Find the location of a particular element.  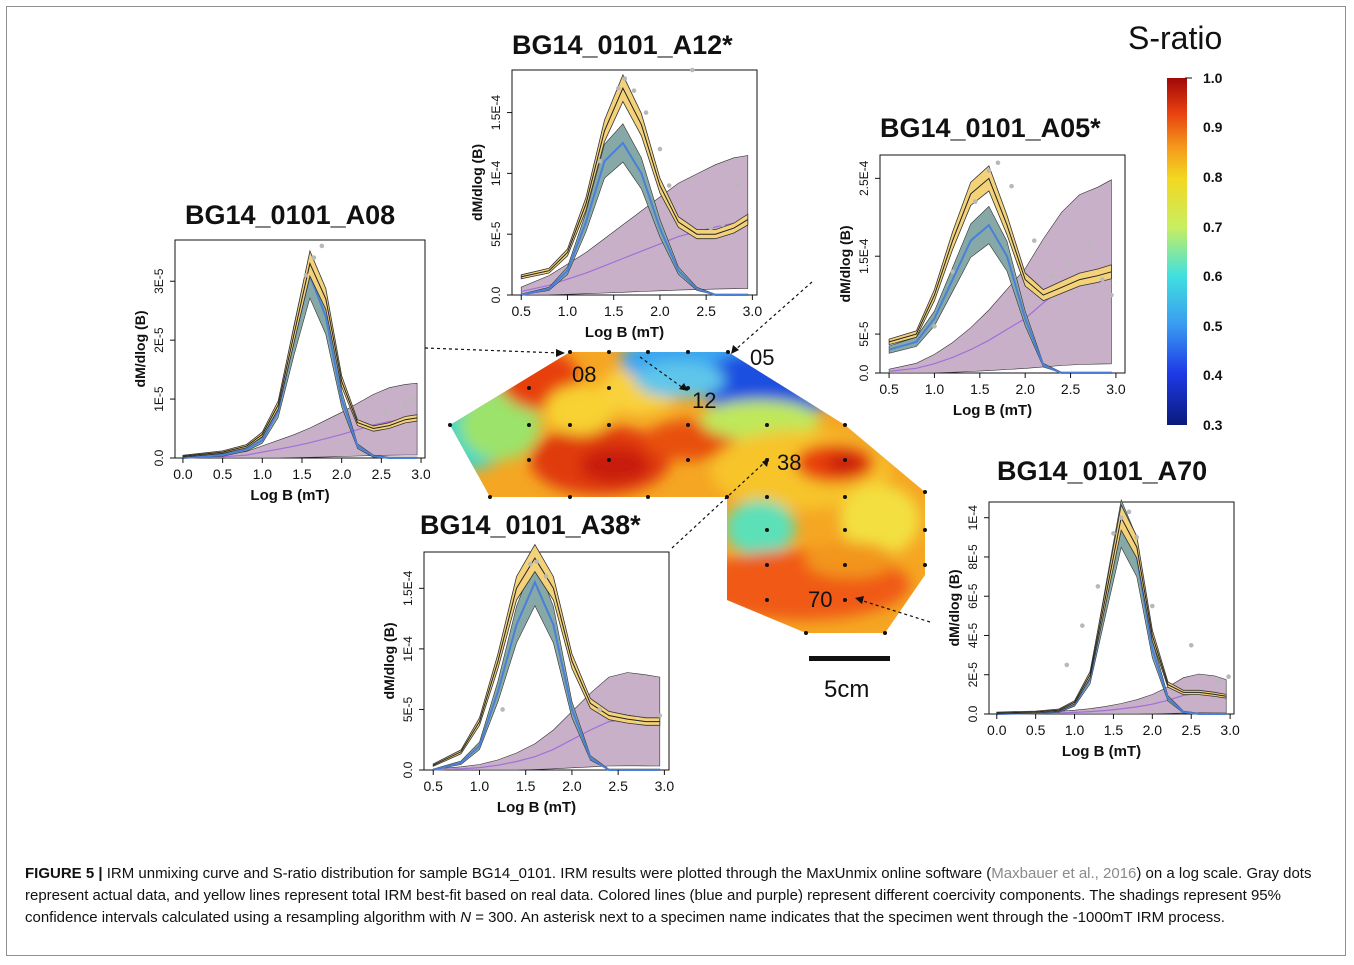

scale-label: 5cm is located at coordinates (847, 689).